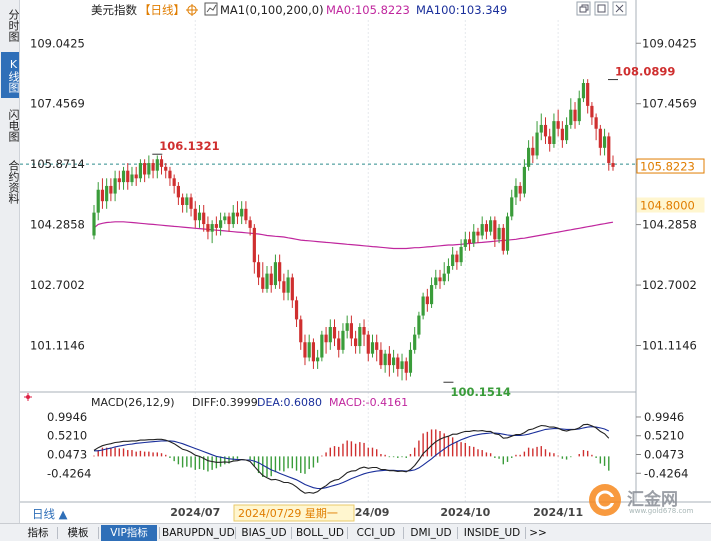 This screenshot has width=711, height=541. I want to click on macd-icon, so click(28, 397).